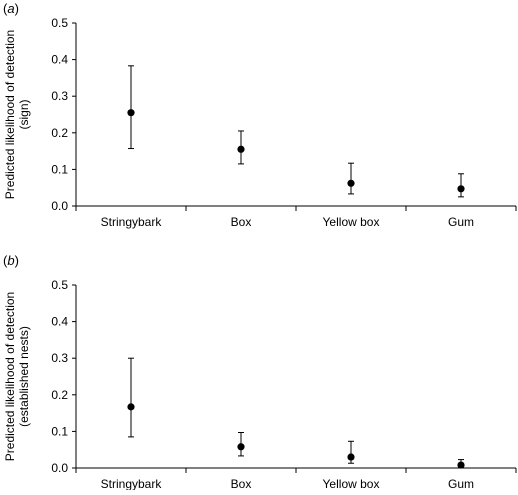 Image resolution: width=518 pixels, height=495 pixels. Describe the element at coordinates (24, 114) in the screenshot. I see `y-axis-subtitle: (sign)` at that location.